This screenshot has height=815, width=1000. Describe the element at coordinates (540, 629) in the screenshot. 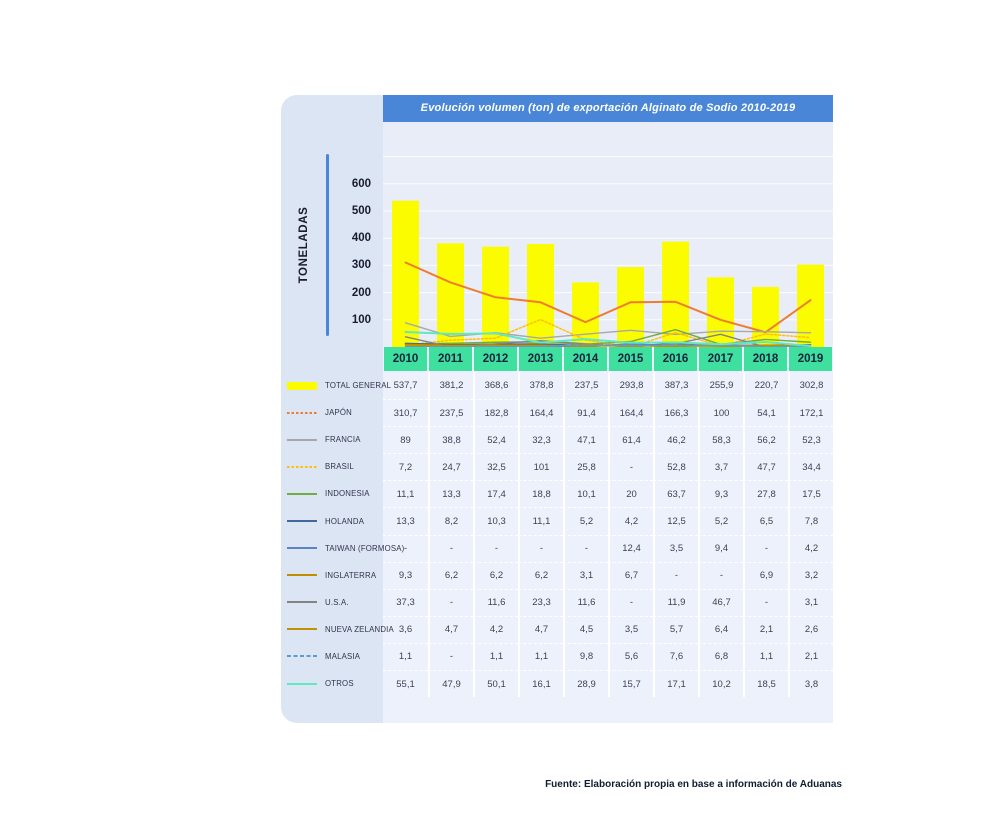

I see `table-cell: 4,7` at that location.